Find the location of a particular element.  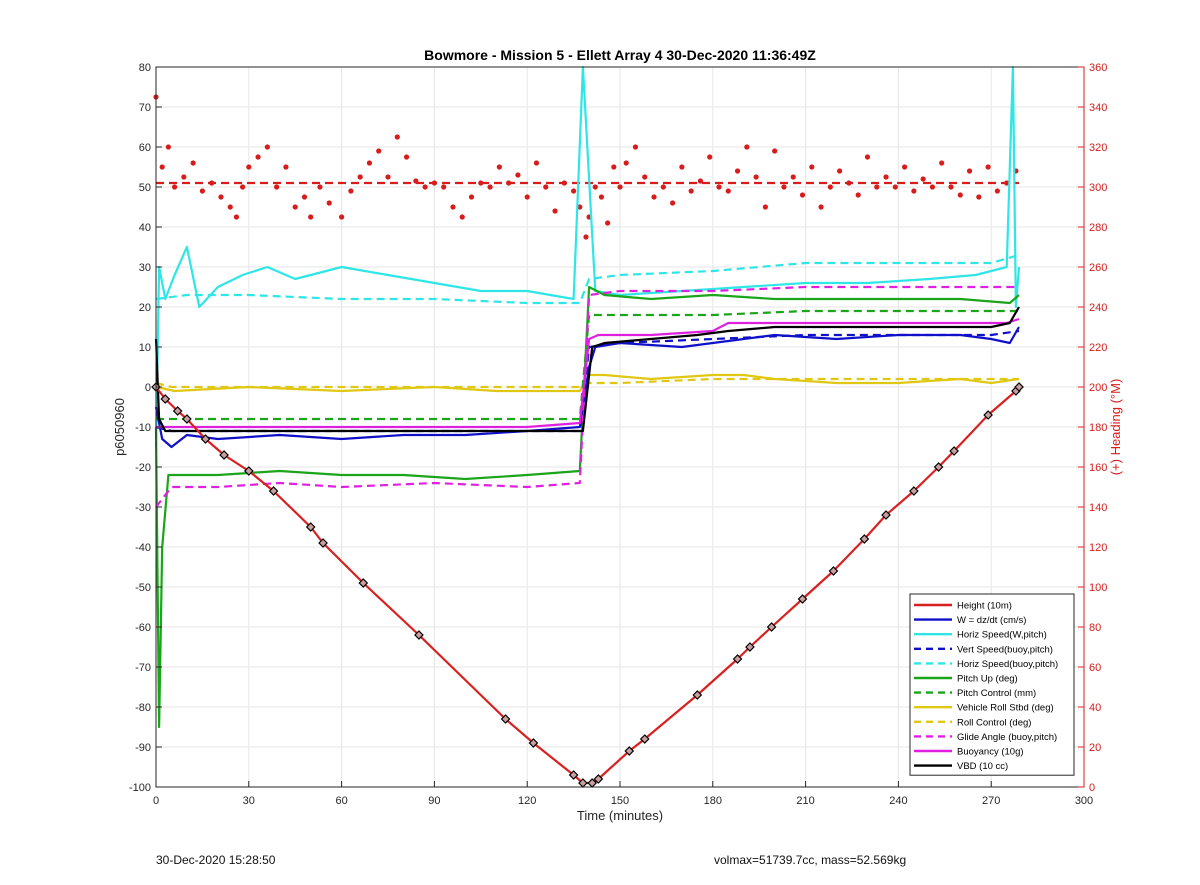

y-left-tick-label-15: 50 is located at coordinates (145, 188).